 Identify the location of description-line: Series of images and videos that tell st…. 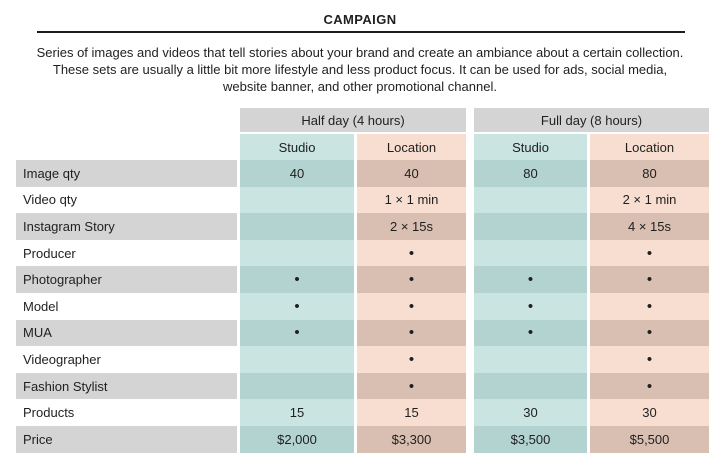
(360, 52).